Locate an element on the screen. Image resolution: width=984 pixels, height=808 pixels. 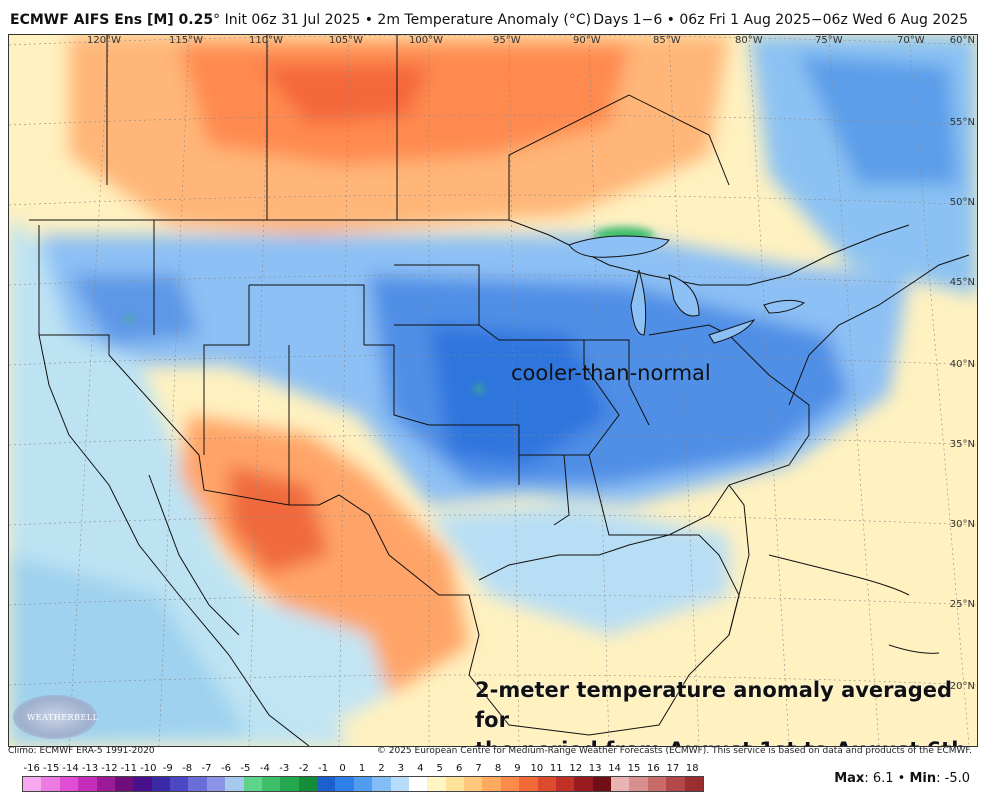
colorbar-tick-label: 10 is located at coordinates (537, 768).